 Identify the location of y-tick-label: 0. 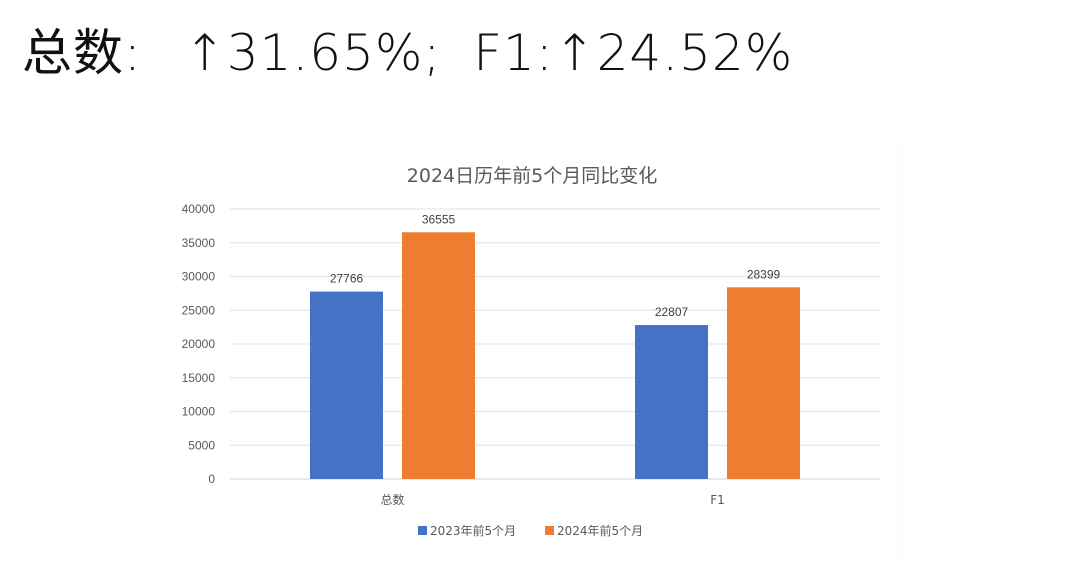
(211, 479).